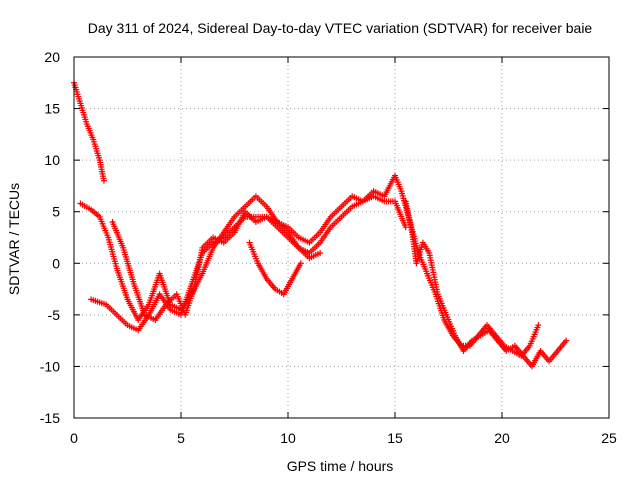 The height and width of the screenshot is (480, 640). I want to click on x-tick-label: 5, so click(181, 438).